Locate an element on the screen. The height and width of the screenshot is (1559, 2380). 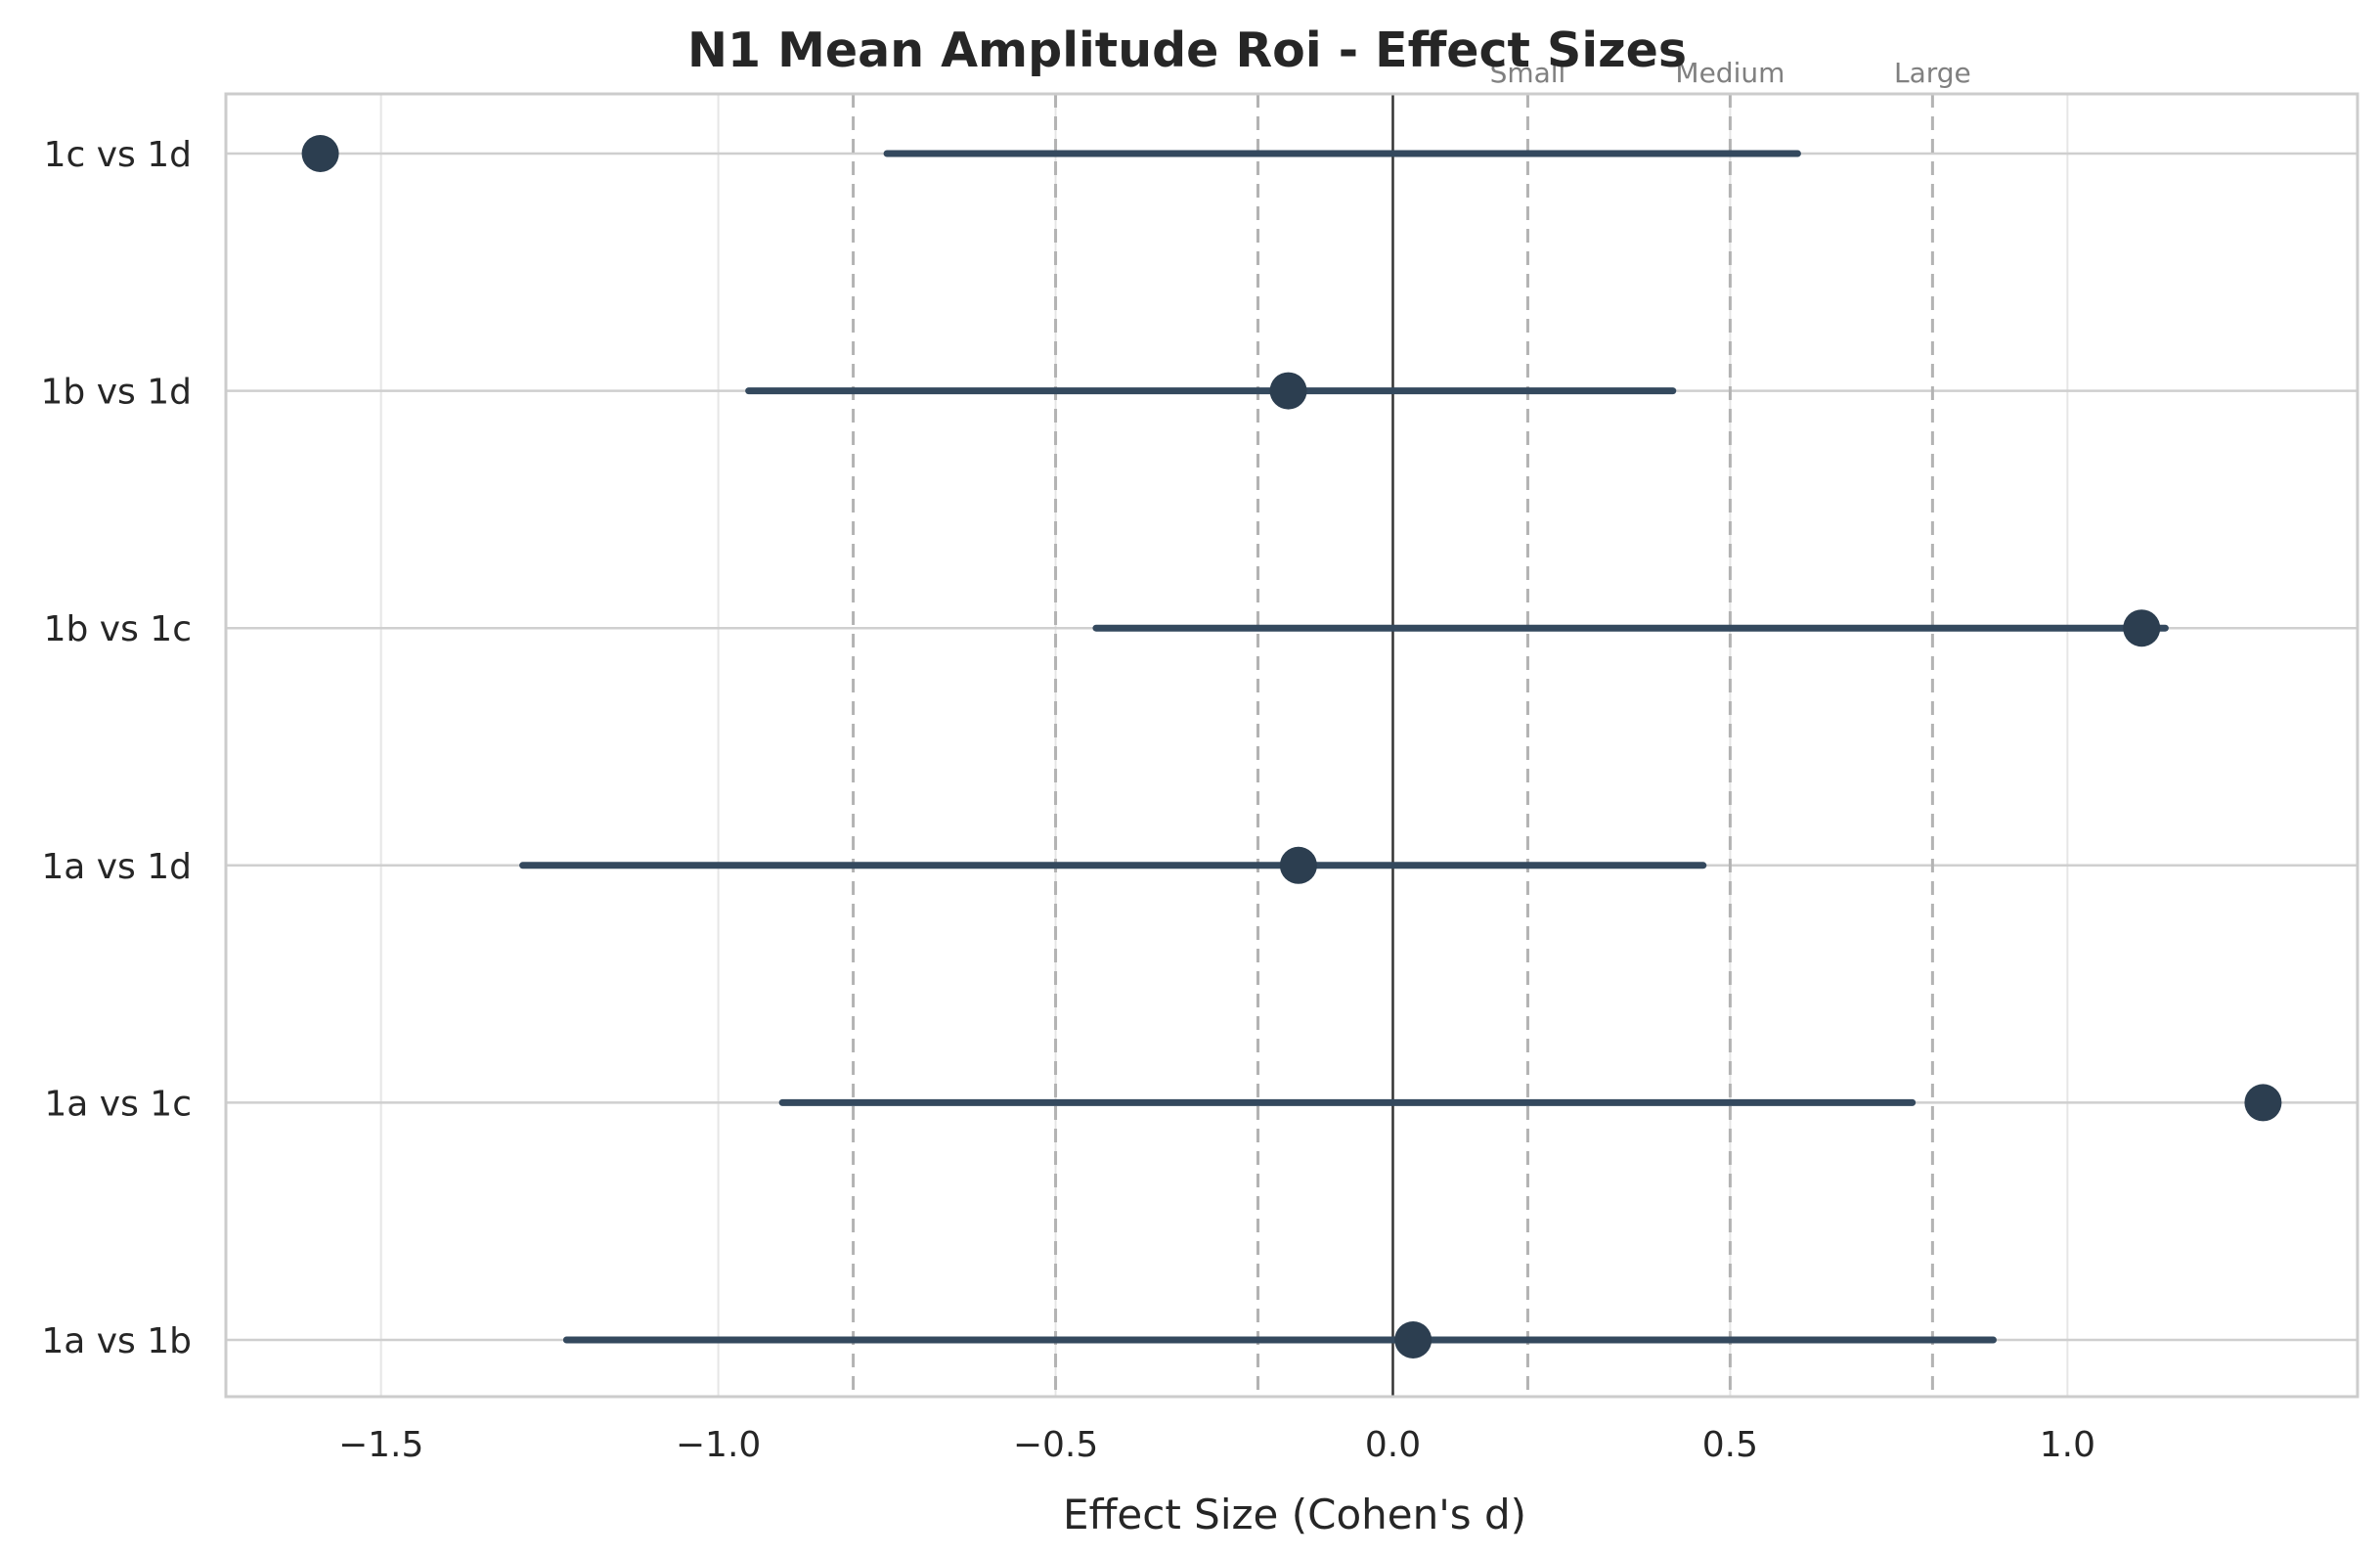
threshold-label: Large is located at coordinates (1932, 73).